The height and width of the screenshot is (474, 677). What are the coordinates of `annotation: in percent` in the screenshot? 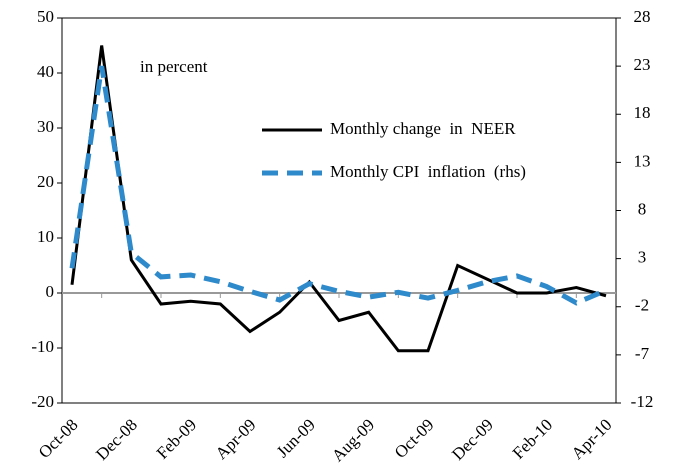 It's located at (174, 66).